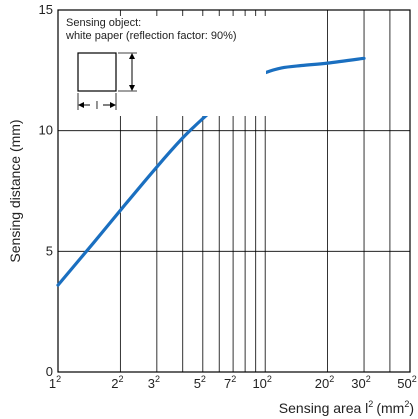  Describe the element at coordinates (49, 371) in the screenshot. I see `y-tick-label: 0` at that location.